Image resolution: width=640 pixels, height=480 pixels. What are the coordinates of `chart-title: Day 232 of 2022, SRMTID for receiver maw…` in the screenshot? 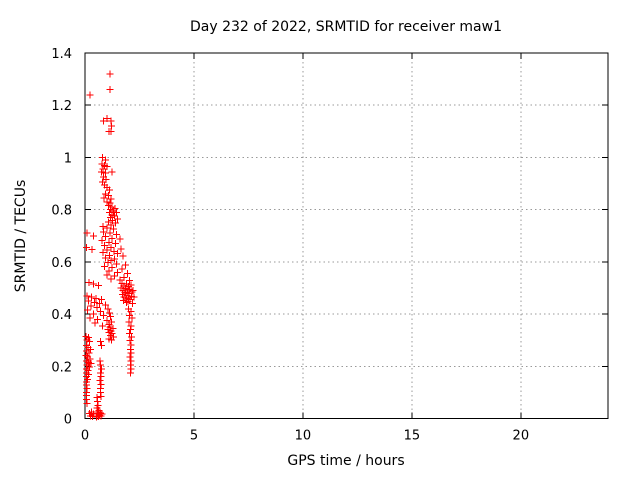 It's located at (346, 27).